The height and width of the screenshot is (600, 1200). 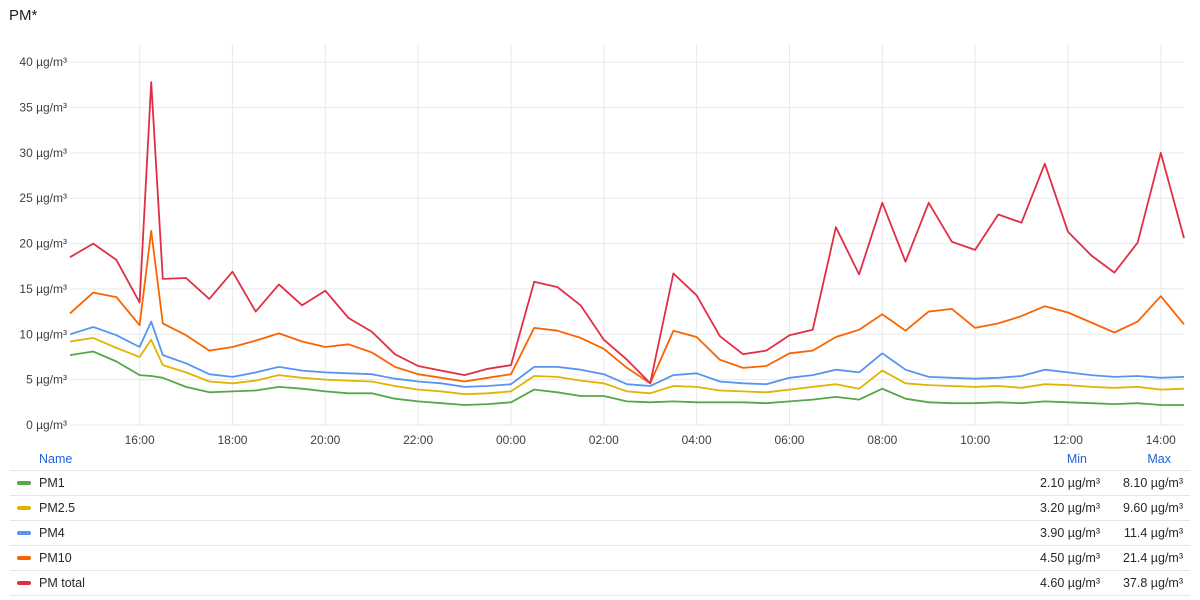 What do you see at coordinates (1152, 508) in the screenshot?
I see `legend-max-value: 9.60 µg/m³` at bounding box center [1152, 508].